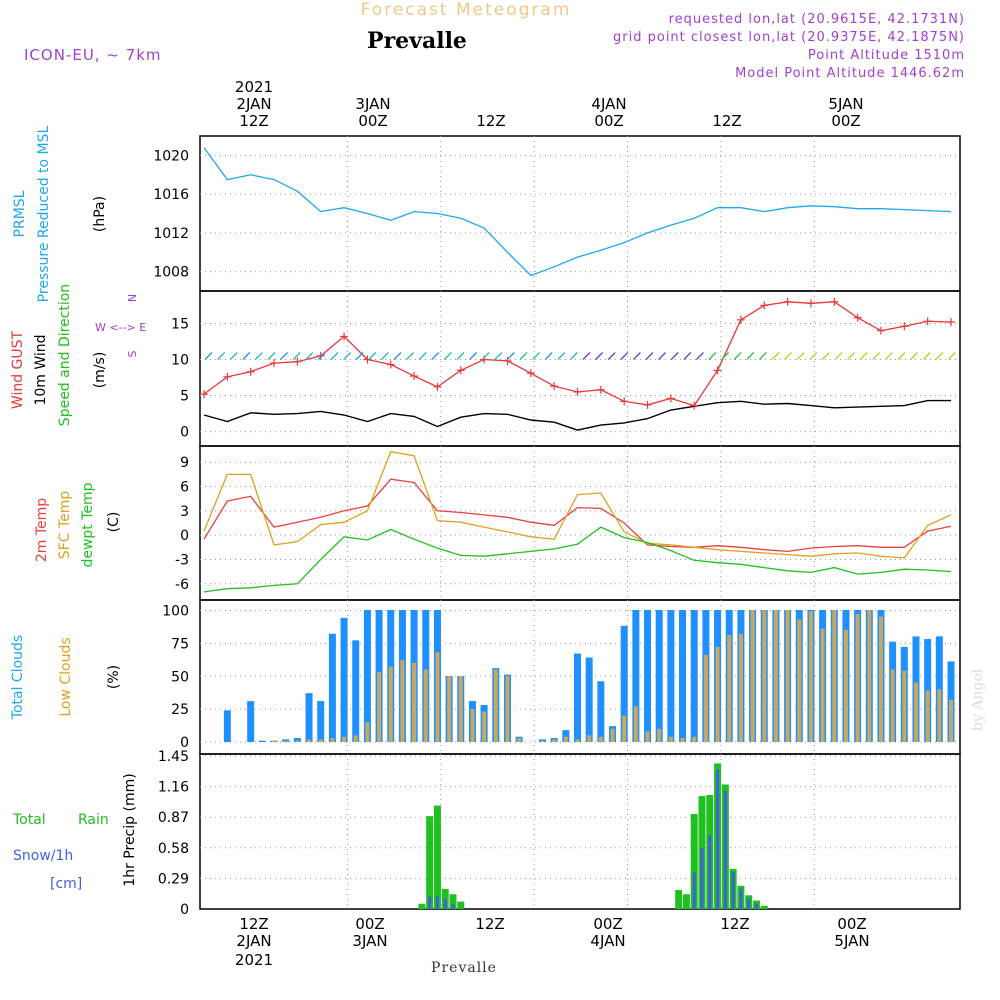 The height and width of the screenshot is (1000, 1000). What do you see at coordinates (607, 941) in the screenshot?
I see `bottom-tick-3-line2: 4JAN` at bounding box center [607, 941].